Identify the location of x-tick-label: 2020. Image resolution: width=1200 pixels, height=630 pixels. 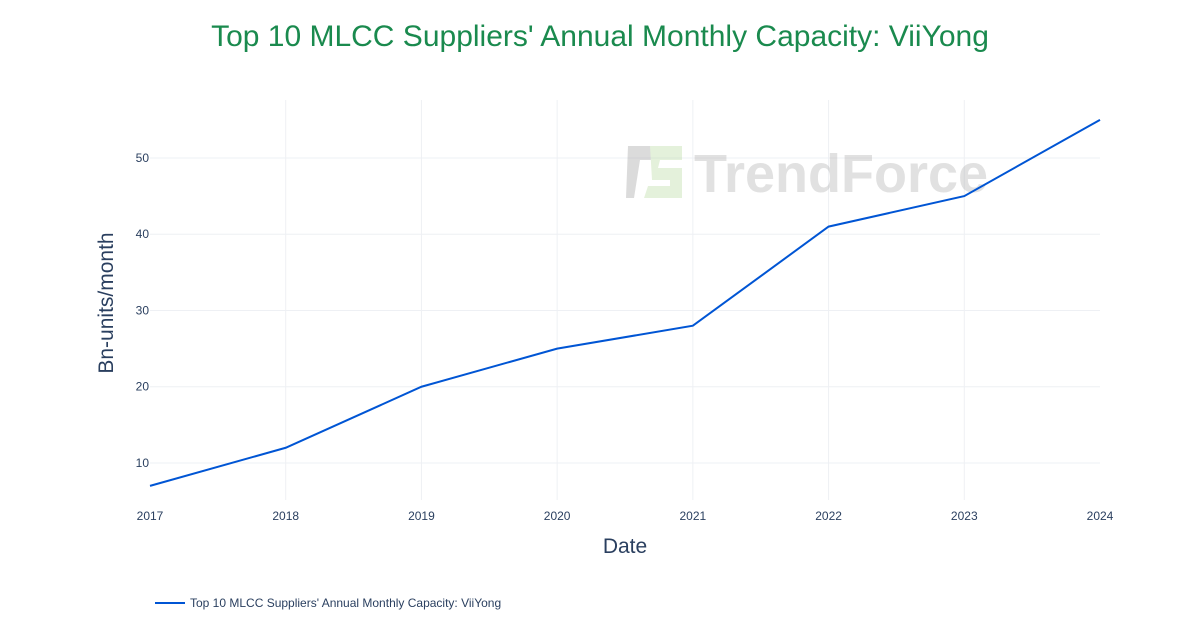
(557, 516).